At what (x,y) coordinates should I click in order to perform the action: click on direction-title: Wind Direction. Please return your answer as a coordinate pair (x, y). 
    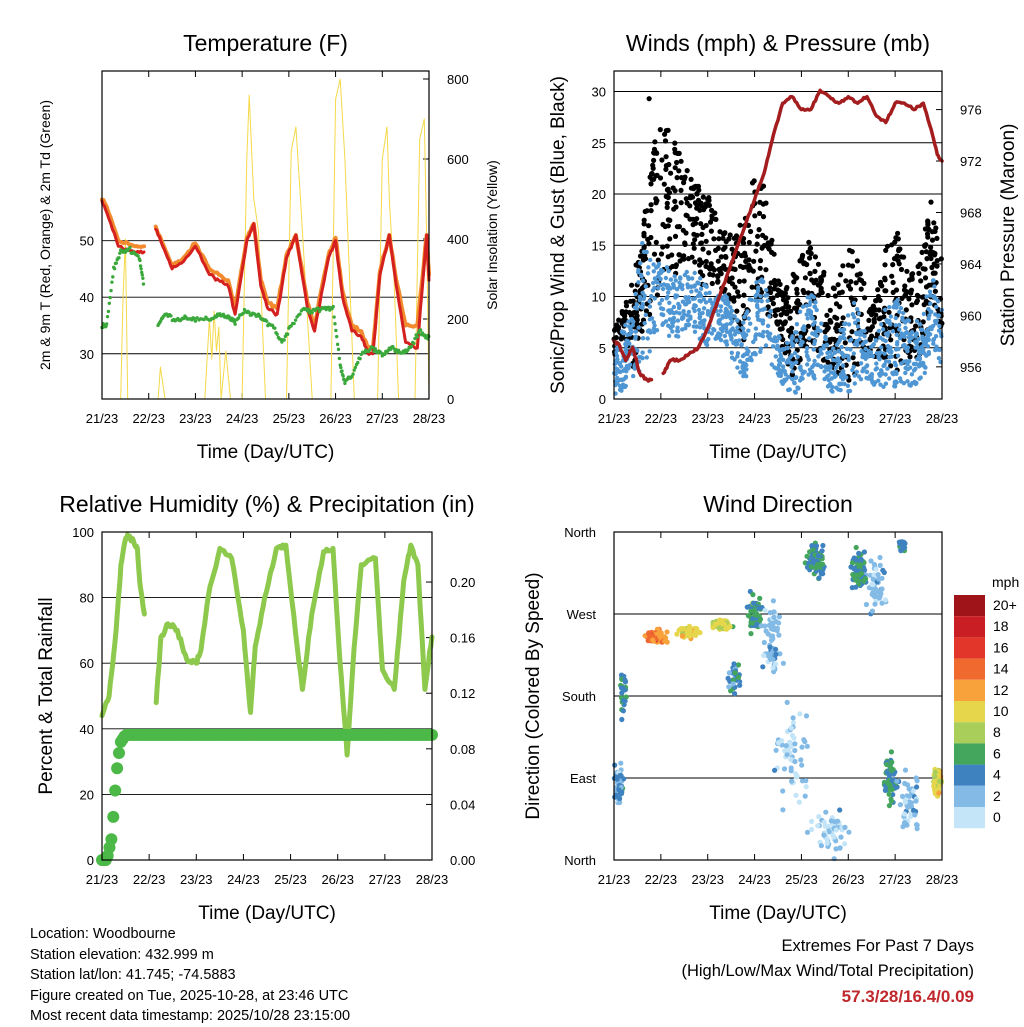
    Looking at the image, I should click on (778, 504).